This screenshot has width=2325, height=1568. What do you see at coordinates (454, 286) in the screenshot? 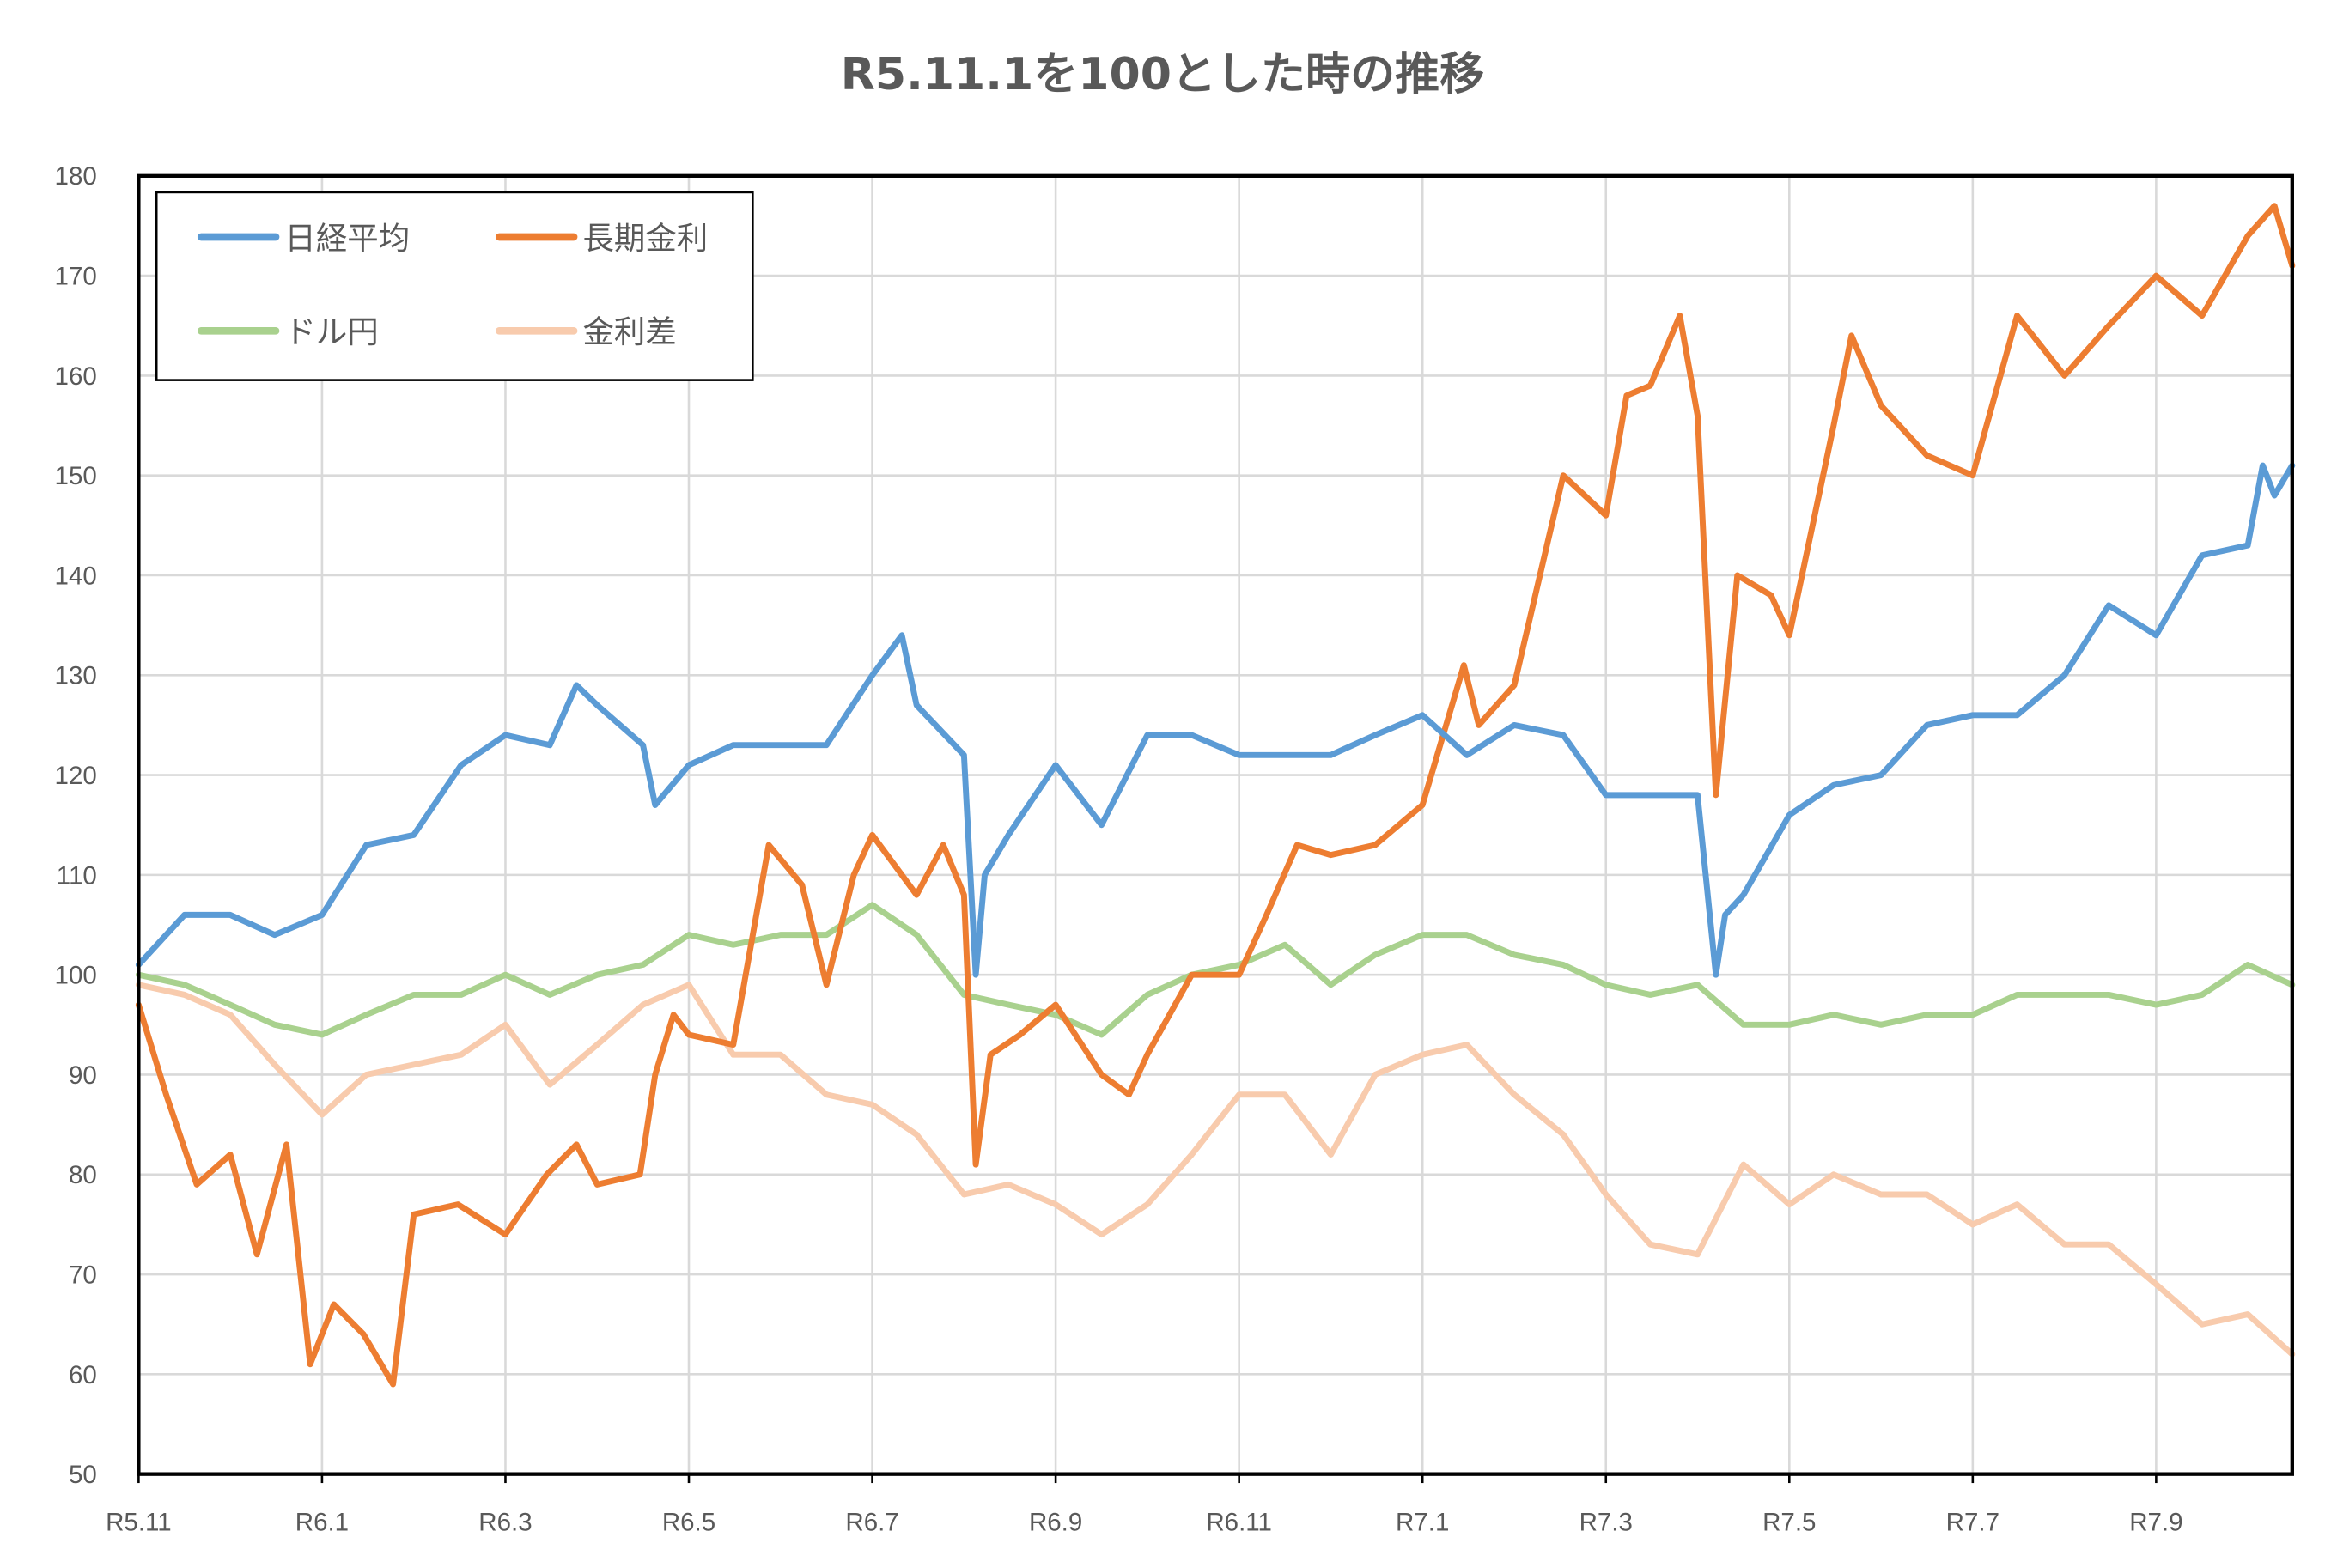
I see `legend-box` at bounding box center [454, 286].